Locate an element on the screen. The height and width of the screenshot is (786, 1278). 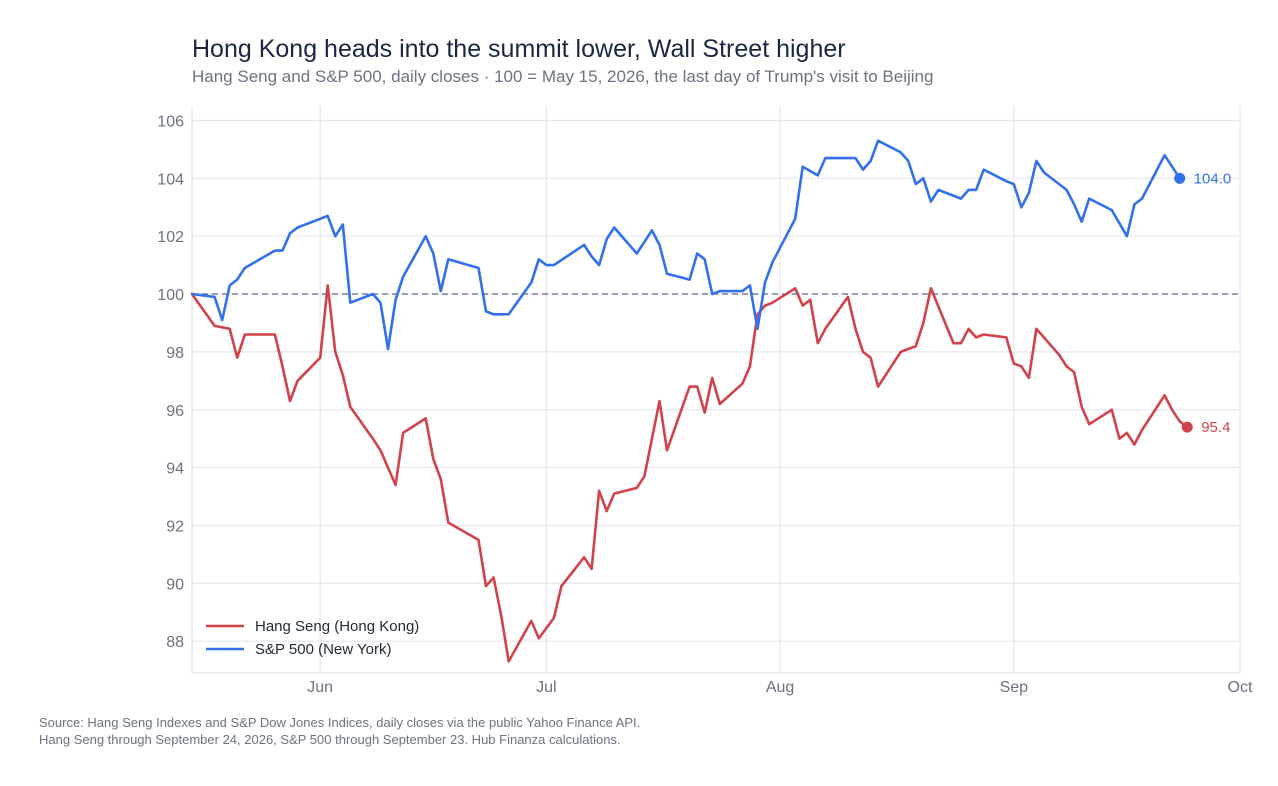
y-tick-label: 106 is located at coordinates (170, 121).